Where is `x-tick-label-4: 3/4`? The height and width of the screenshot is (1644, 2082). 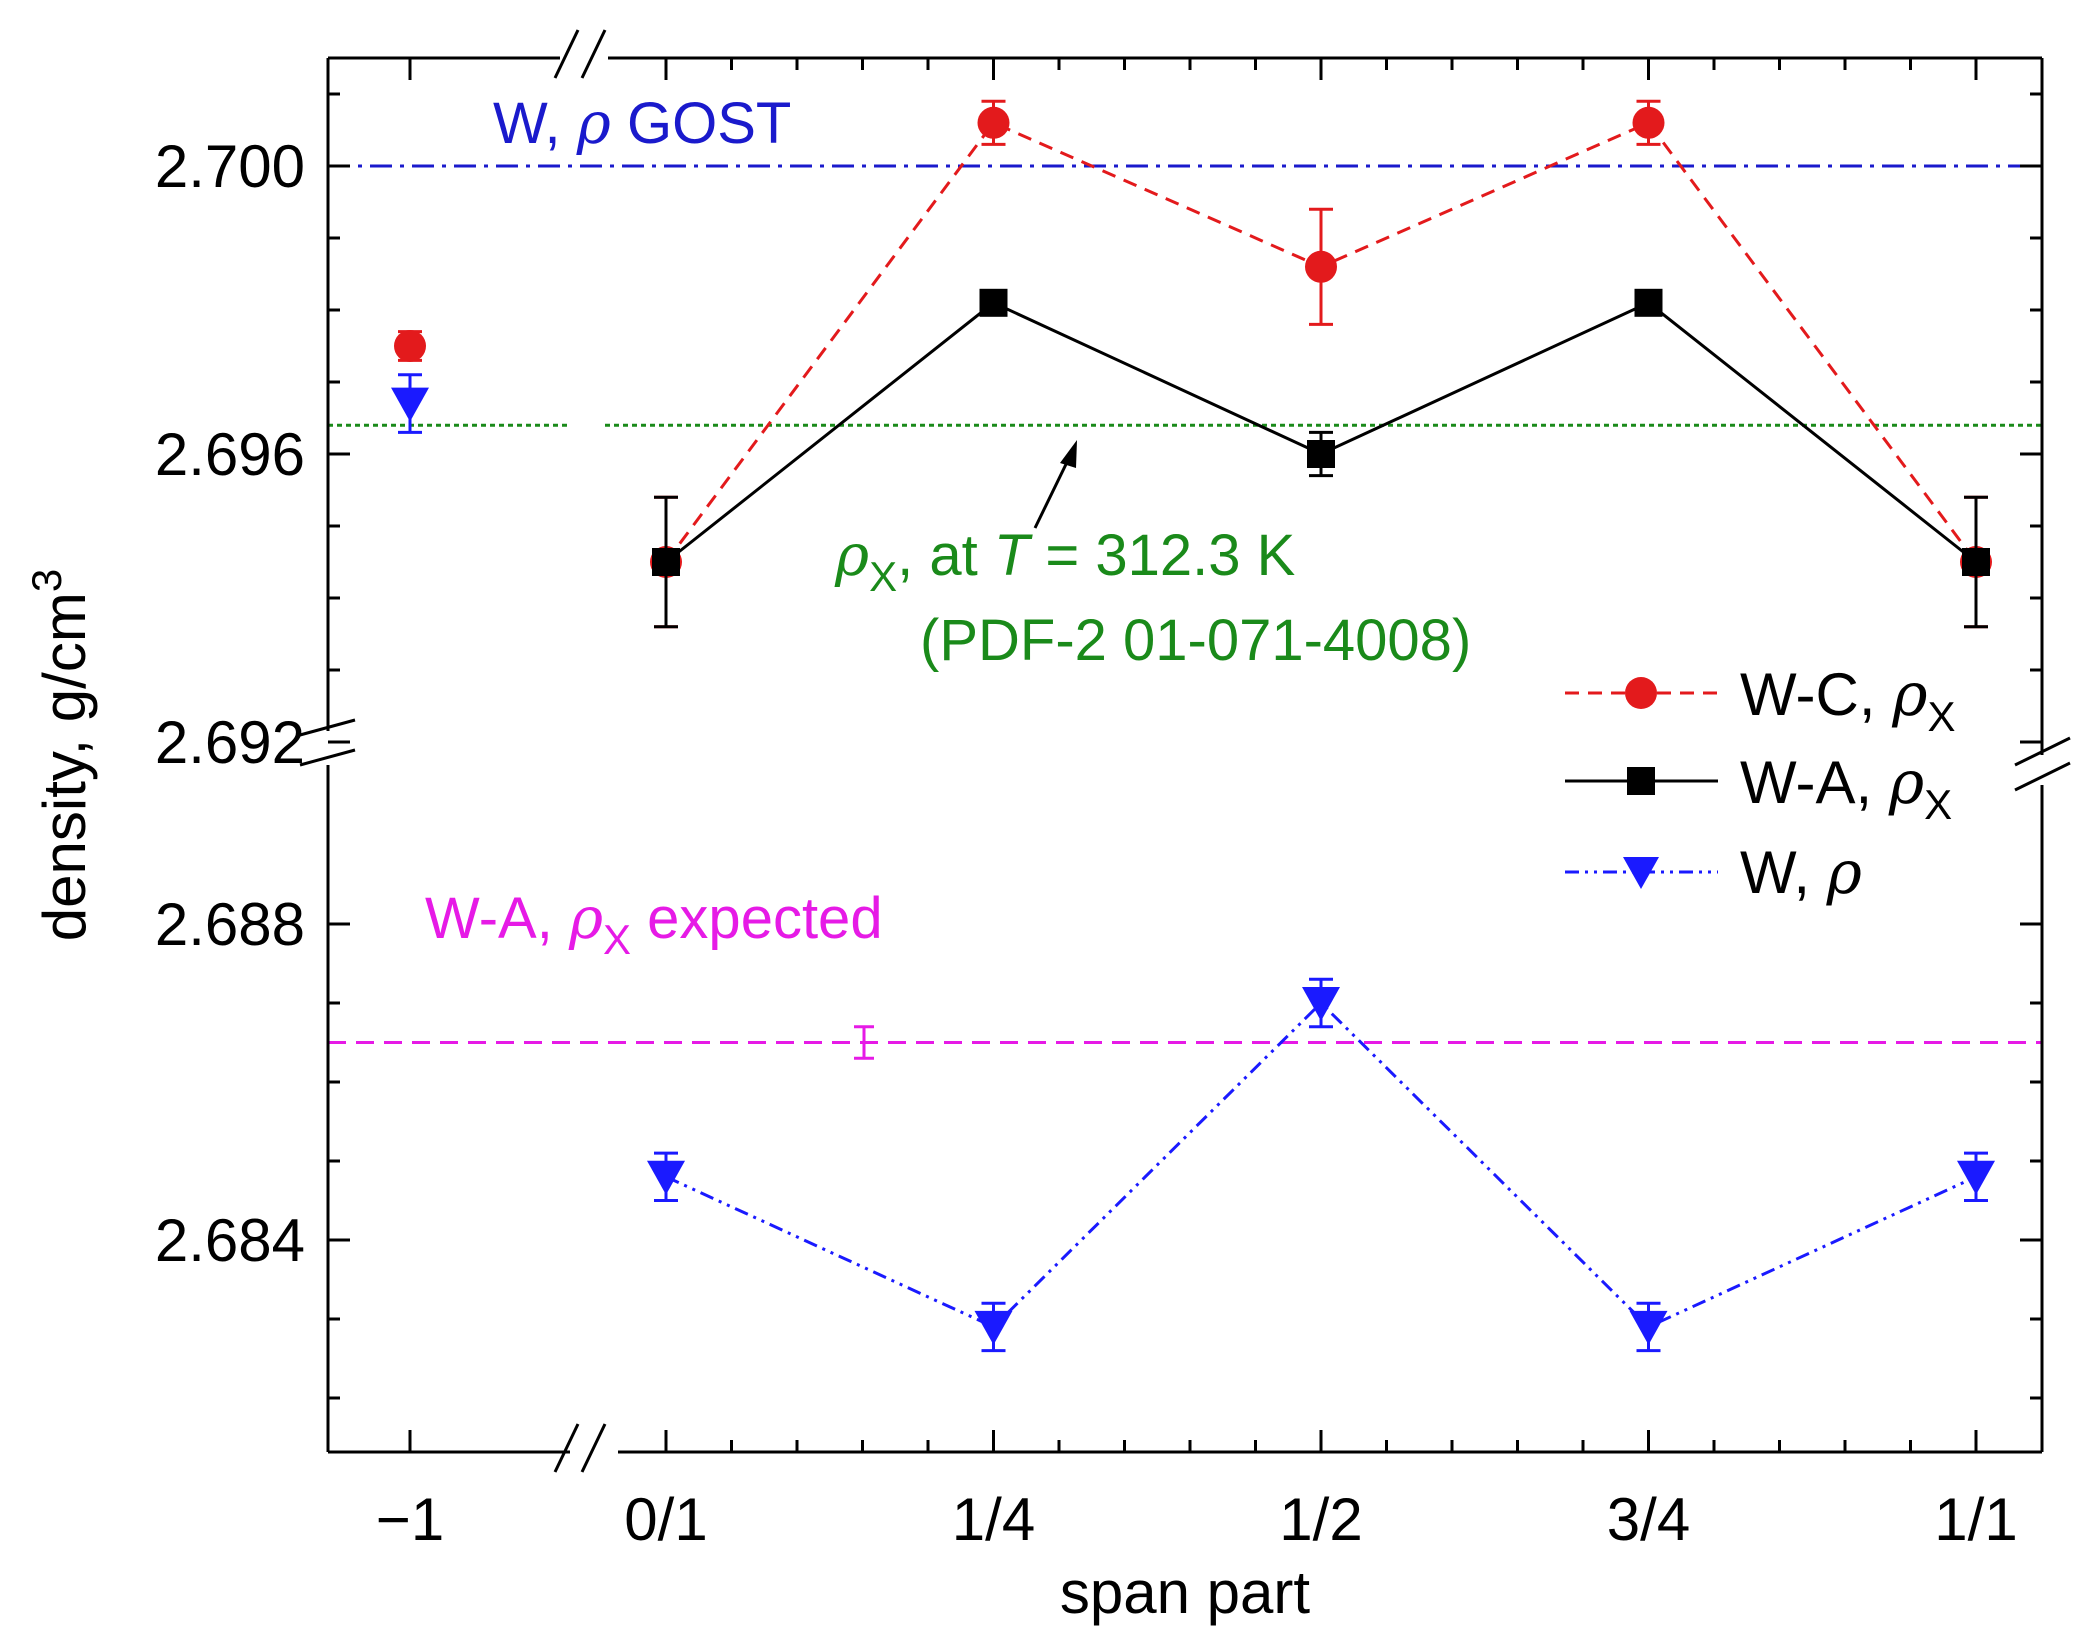 x-tick-label-4: 3/4 is located at coordinates (1648, 1519).